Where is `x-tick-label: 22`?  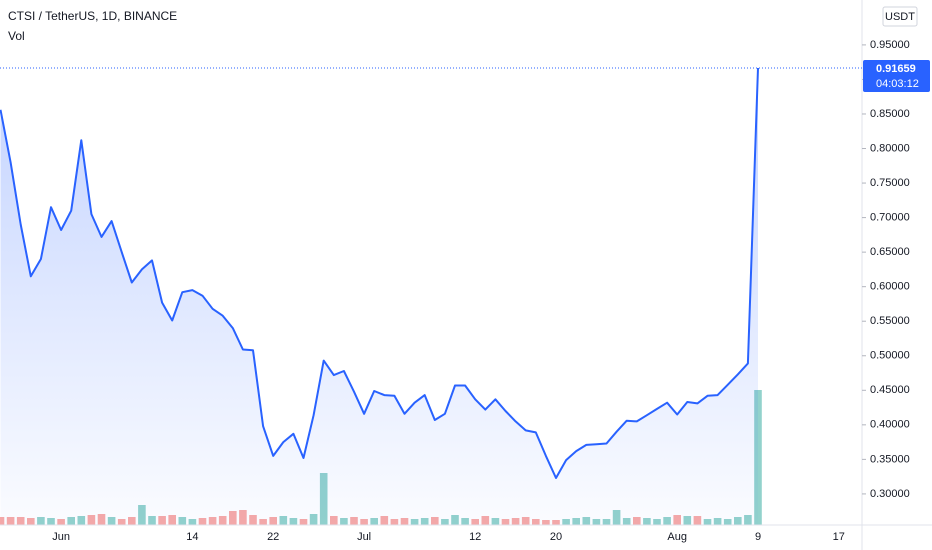
x-tick-label: 22 is located at coordinates (273, 537).